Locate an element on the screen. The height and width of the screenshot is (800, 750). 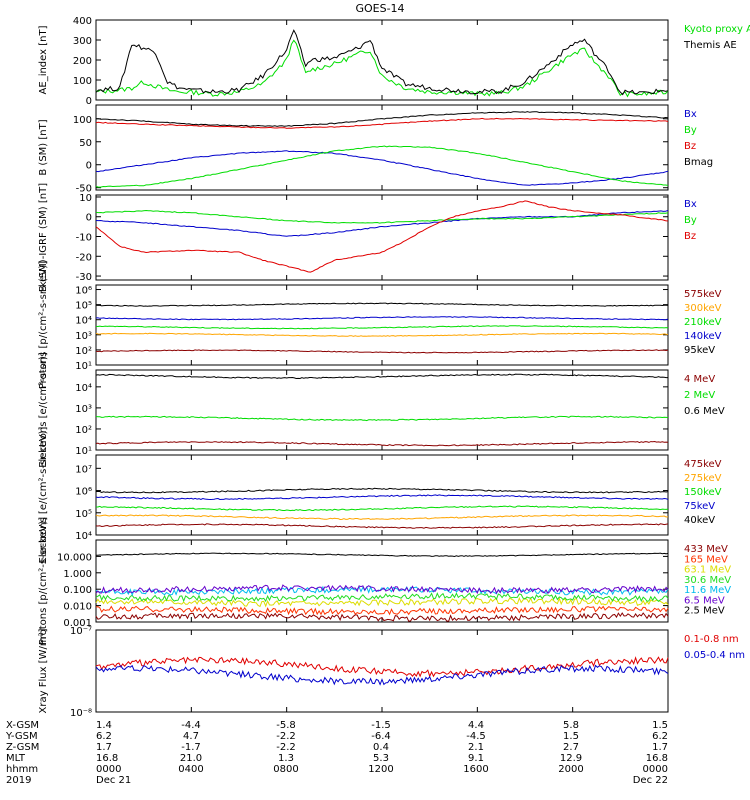
legend-entry: 275keV is located at coordinates (703, 478).